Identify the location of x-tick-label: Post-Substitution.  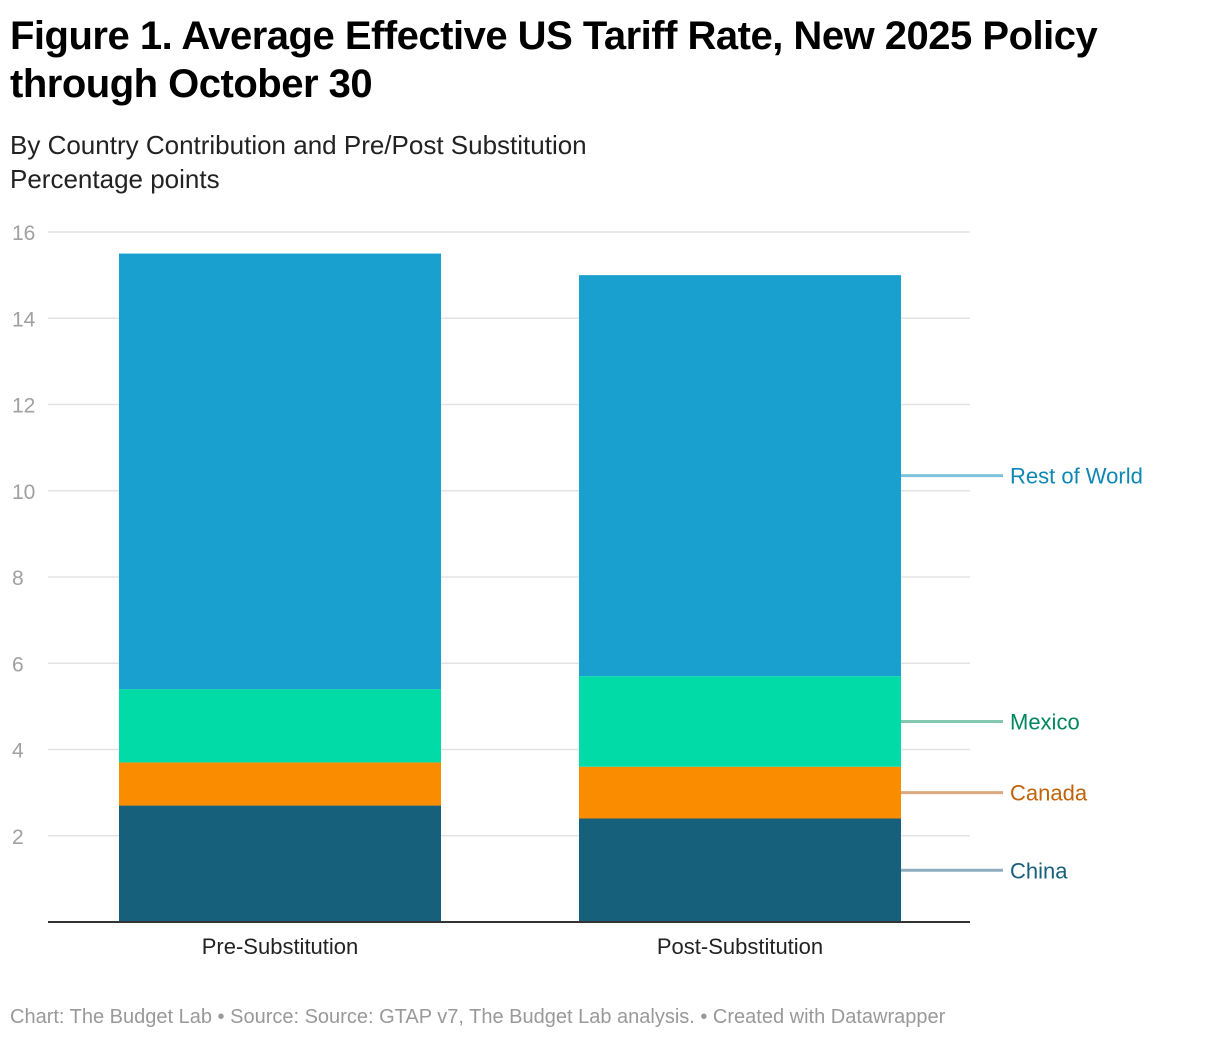
(740, 946).